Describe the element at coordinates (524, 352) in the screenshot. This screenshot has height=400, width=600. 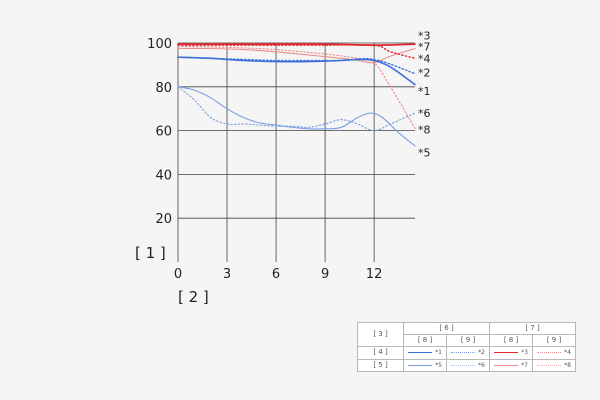
I see `legend-tag: *3` at that location.